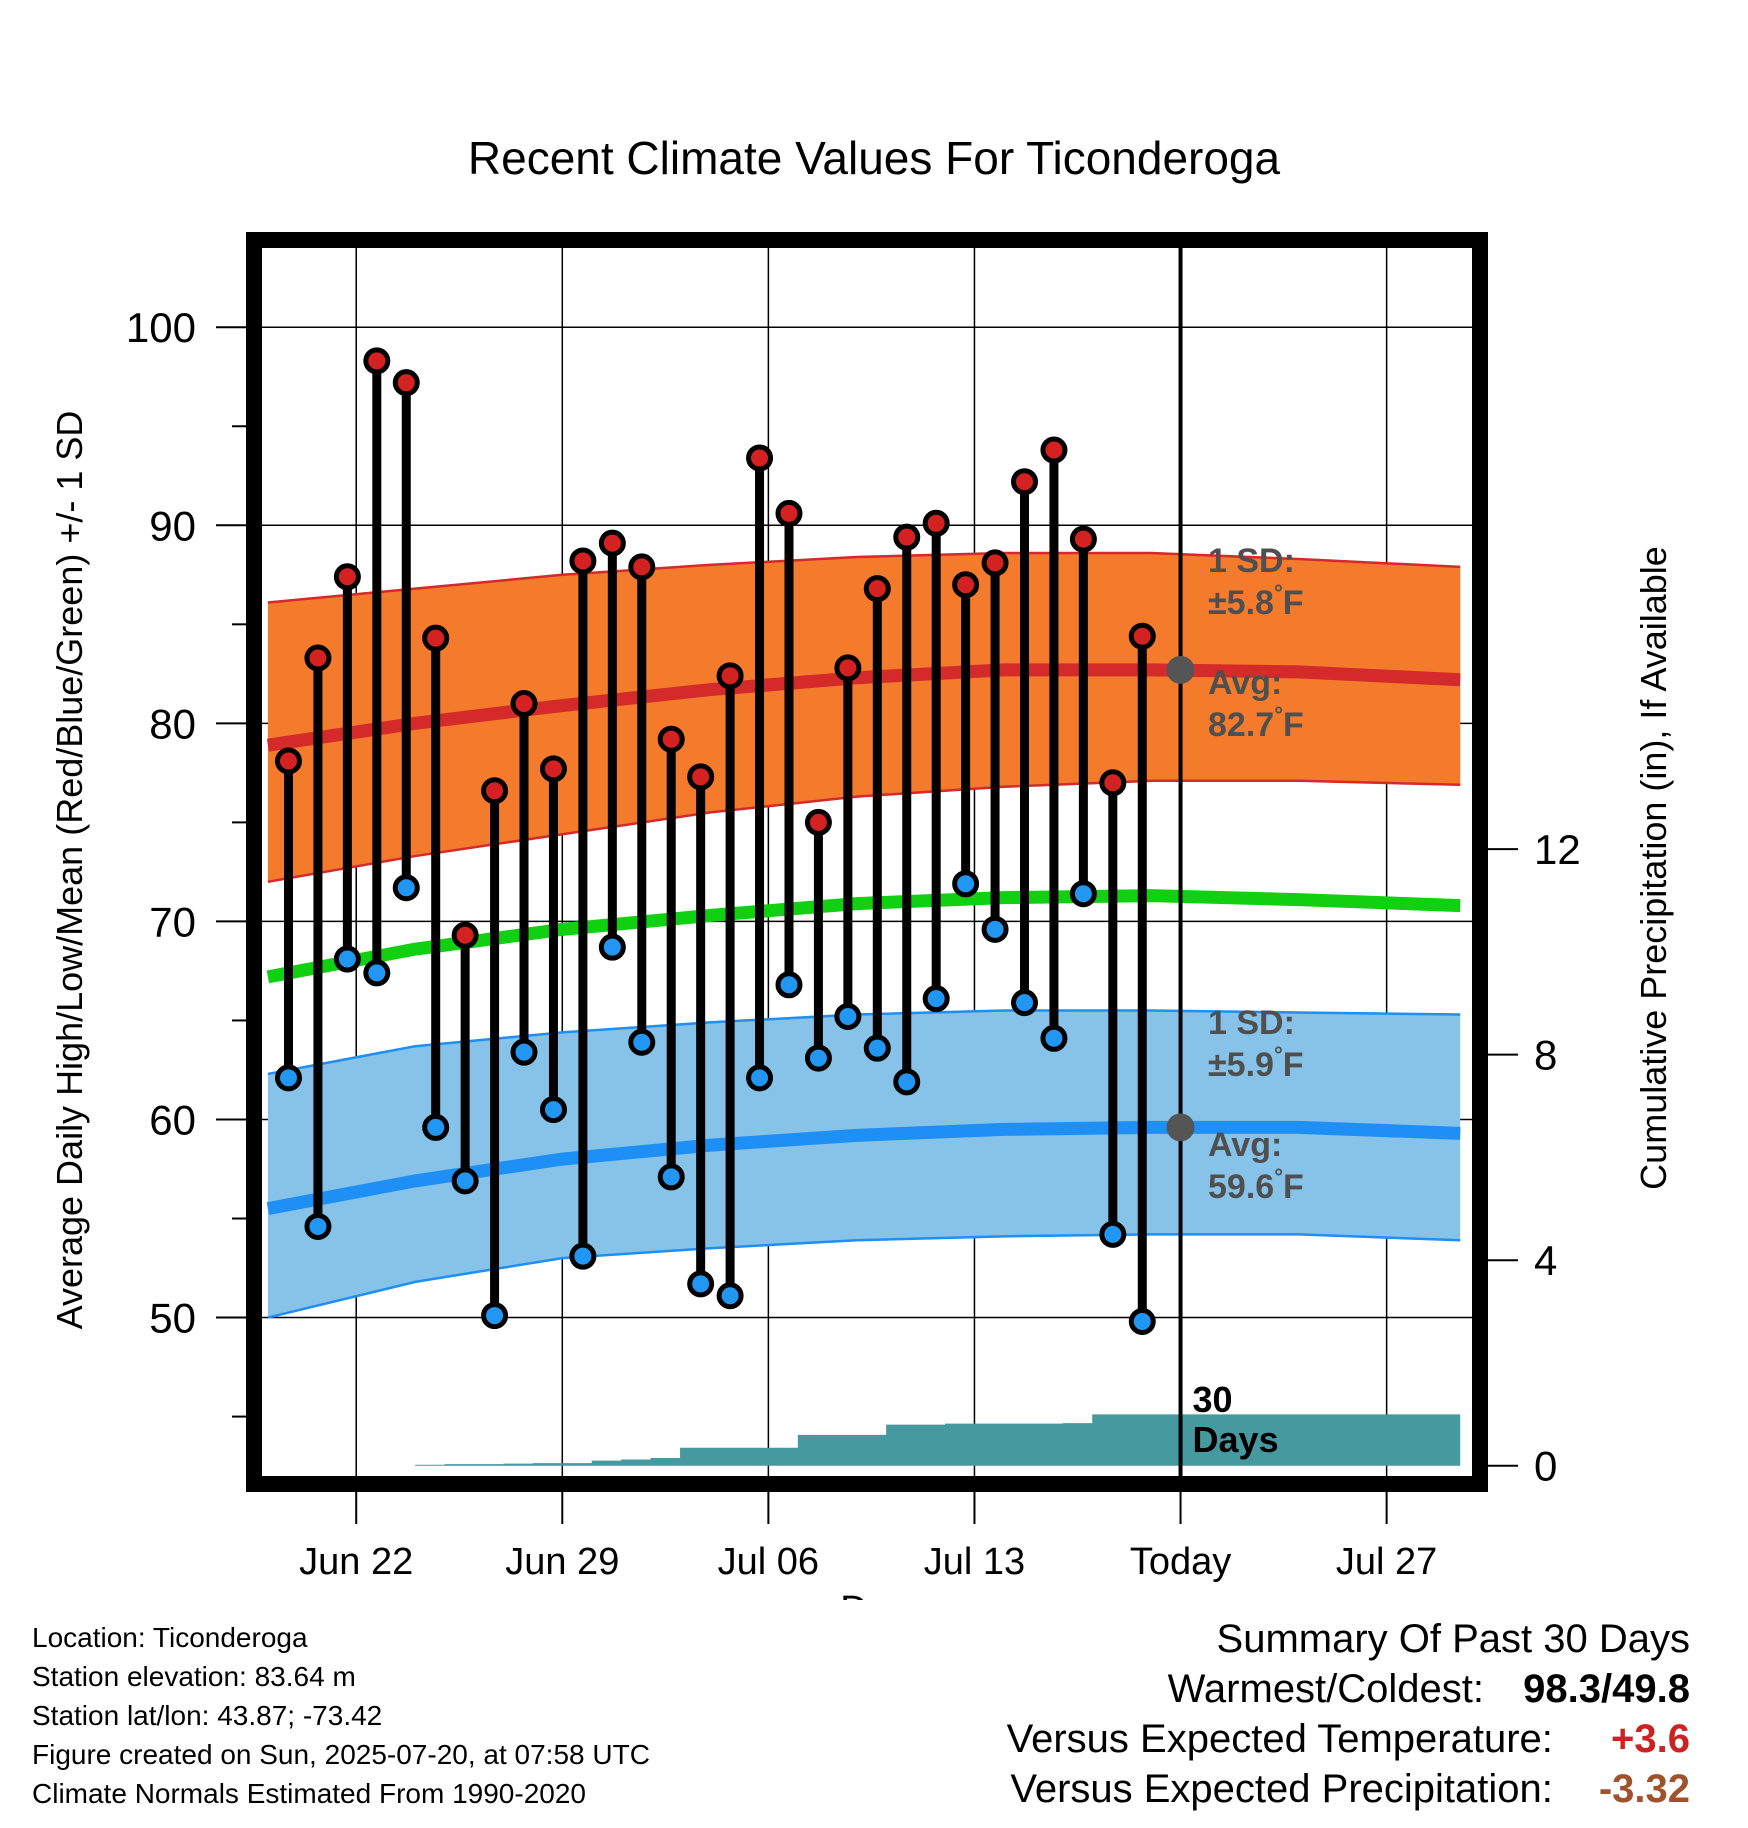 Image resolution: width=1748 pixels, height=1828 pixels. What do you see at coordinates (1228, 858) in the screenshot?
I see `today-marker: 30 Days` at bounding box center [1228, 858].